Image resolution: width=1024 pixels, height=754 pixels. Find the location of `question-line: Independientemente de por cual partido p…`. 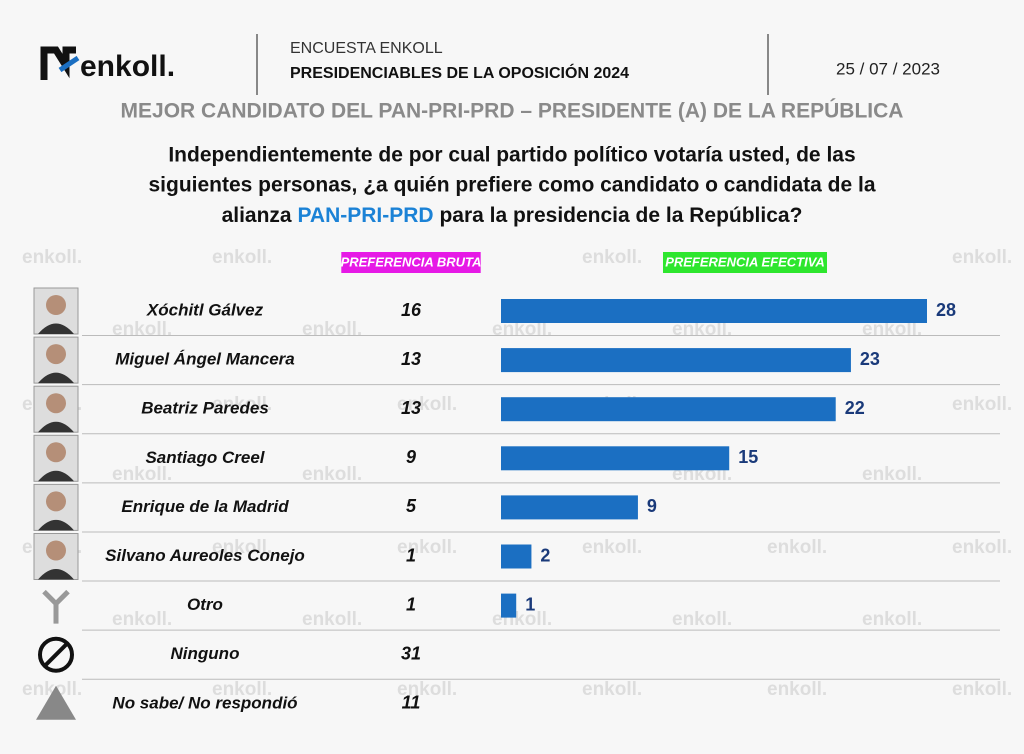

question-line: Independientemente de por cual partido p… is located at coordinates (511, 155).